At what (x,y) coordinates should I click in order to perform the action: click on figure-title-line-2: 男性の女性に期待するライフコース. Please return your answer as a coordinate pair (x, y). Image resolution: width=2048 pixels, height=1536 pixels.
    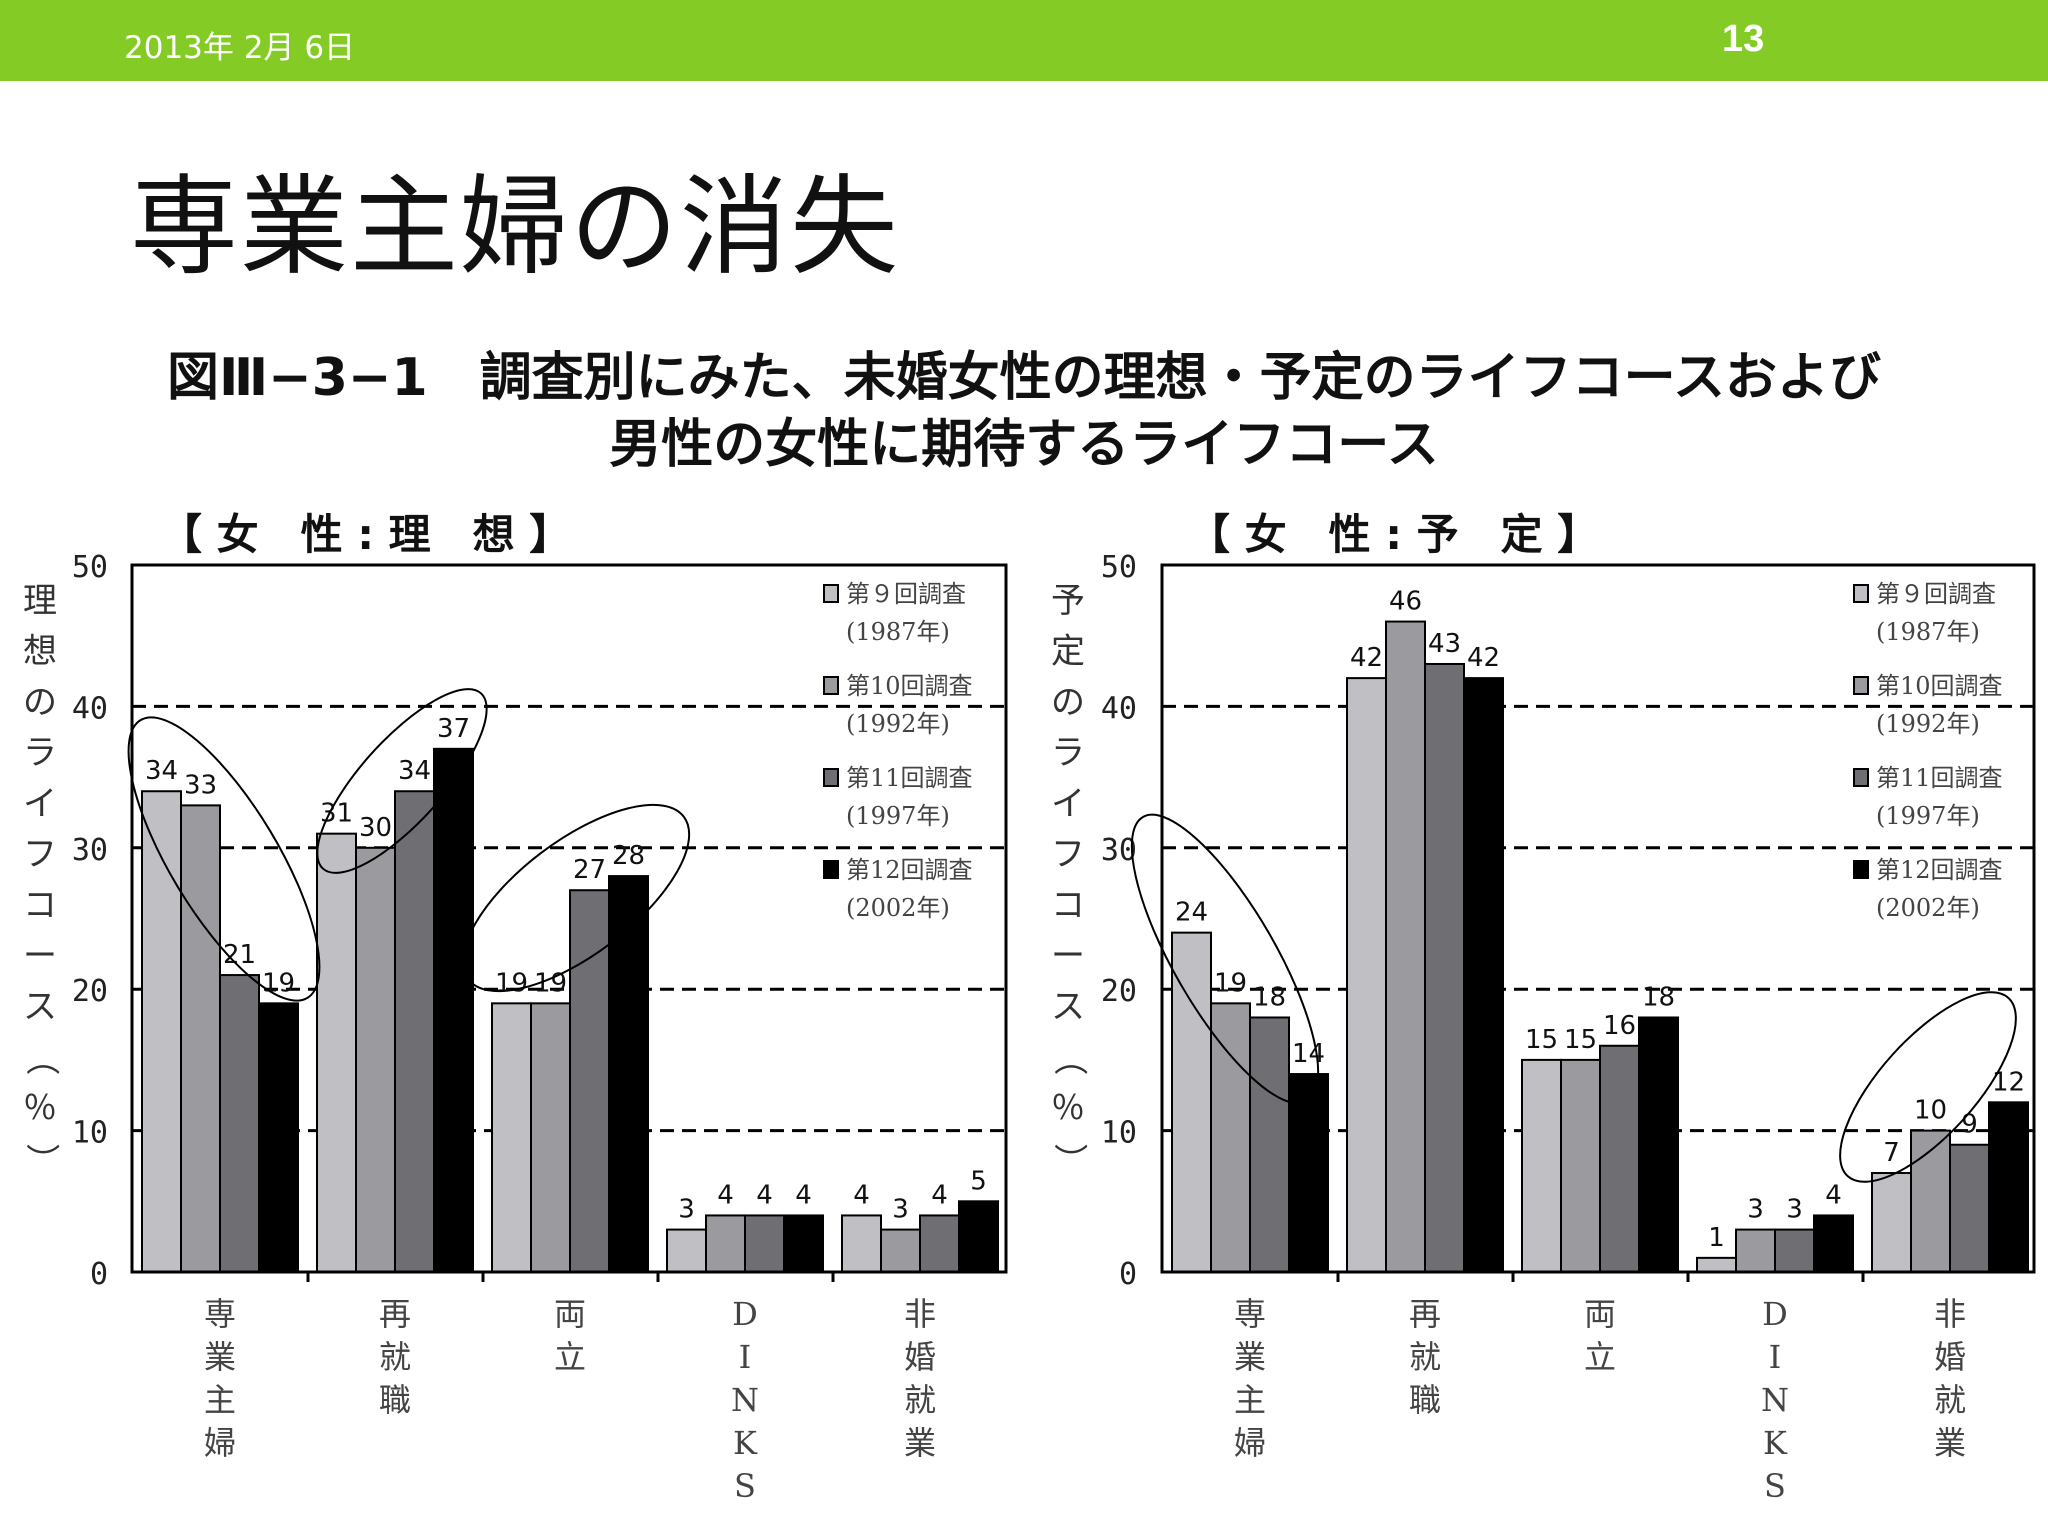
    Looking at the image, I should click on (1024, 445).